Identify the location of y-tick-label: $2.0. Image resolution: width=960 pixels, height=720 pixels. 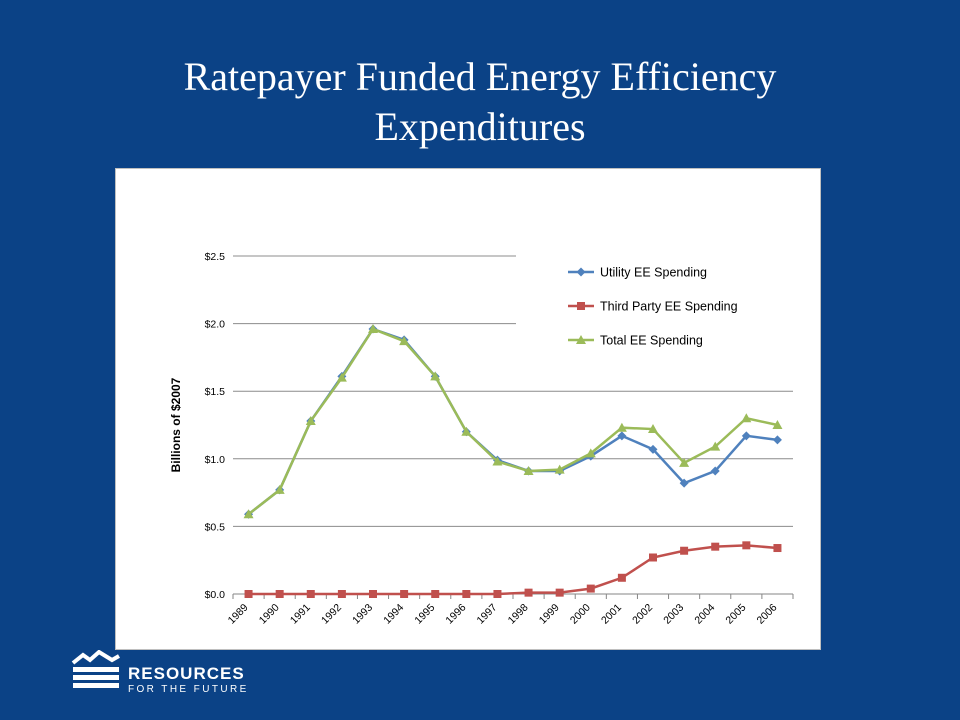
(215, 325).